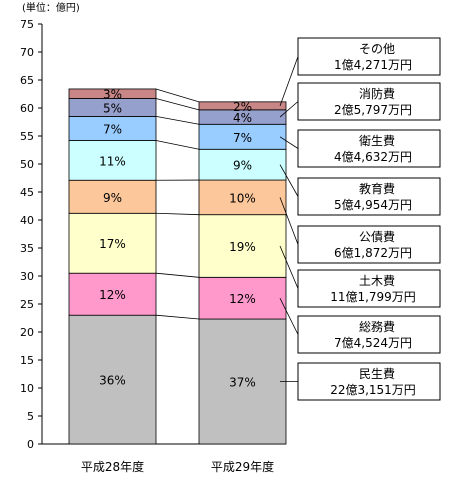 The image size is (452, 484). What do you see at coordinates (27, 360) in the screenshot?
I see `y-tick-label: 15` at bounding box center [27, 360].